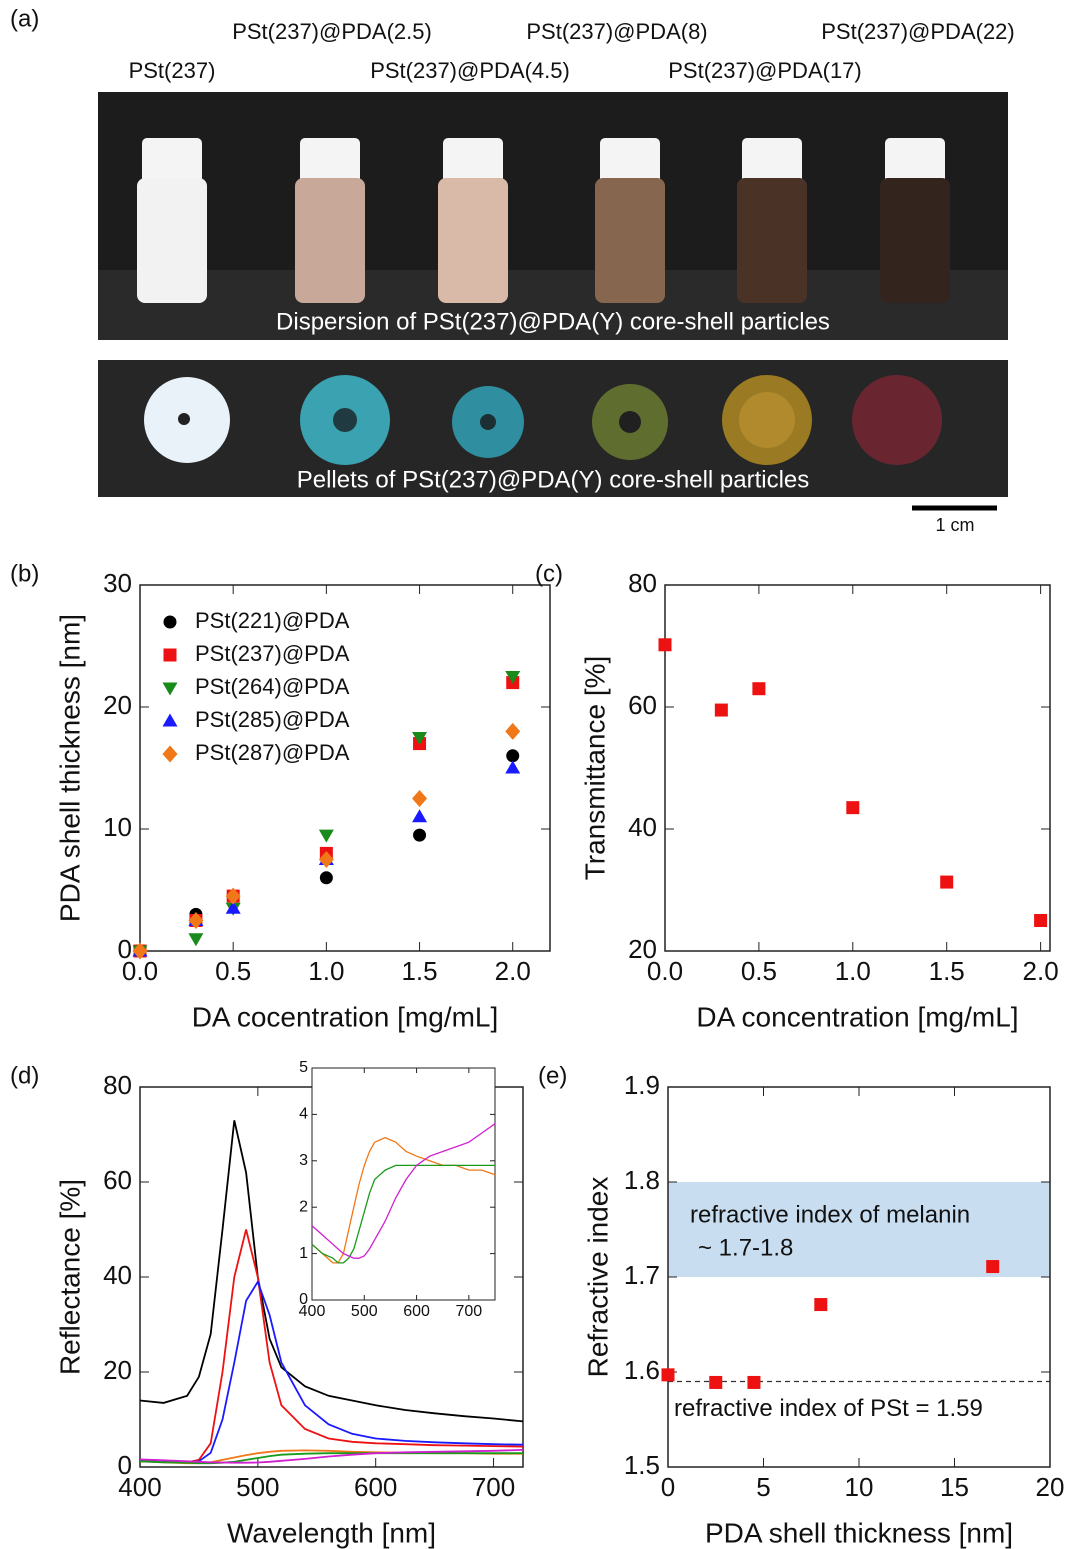  Describe the element at coordinates (117, 1085) in the screenshot. I see `y-tick-label: 80` at that location.